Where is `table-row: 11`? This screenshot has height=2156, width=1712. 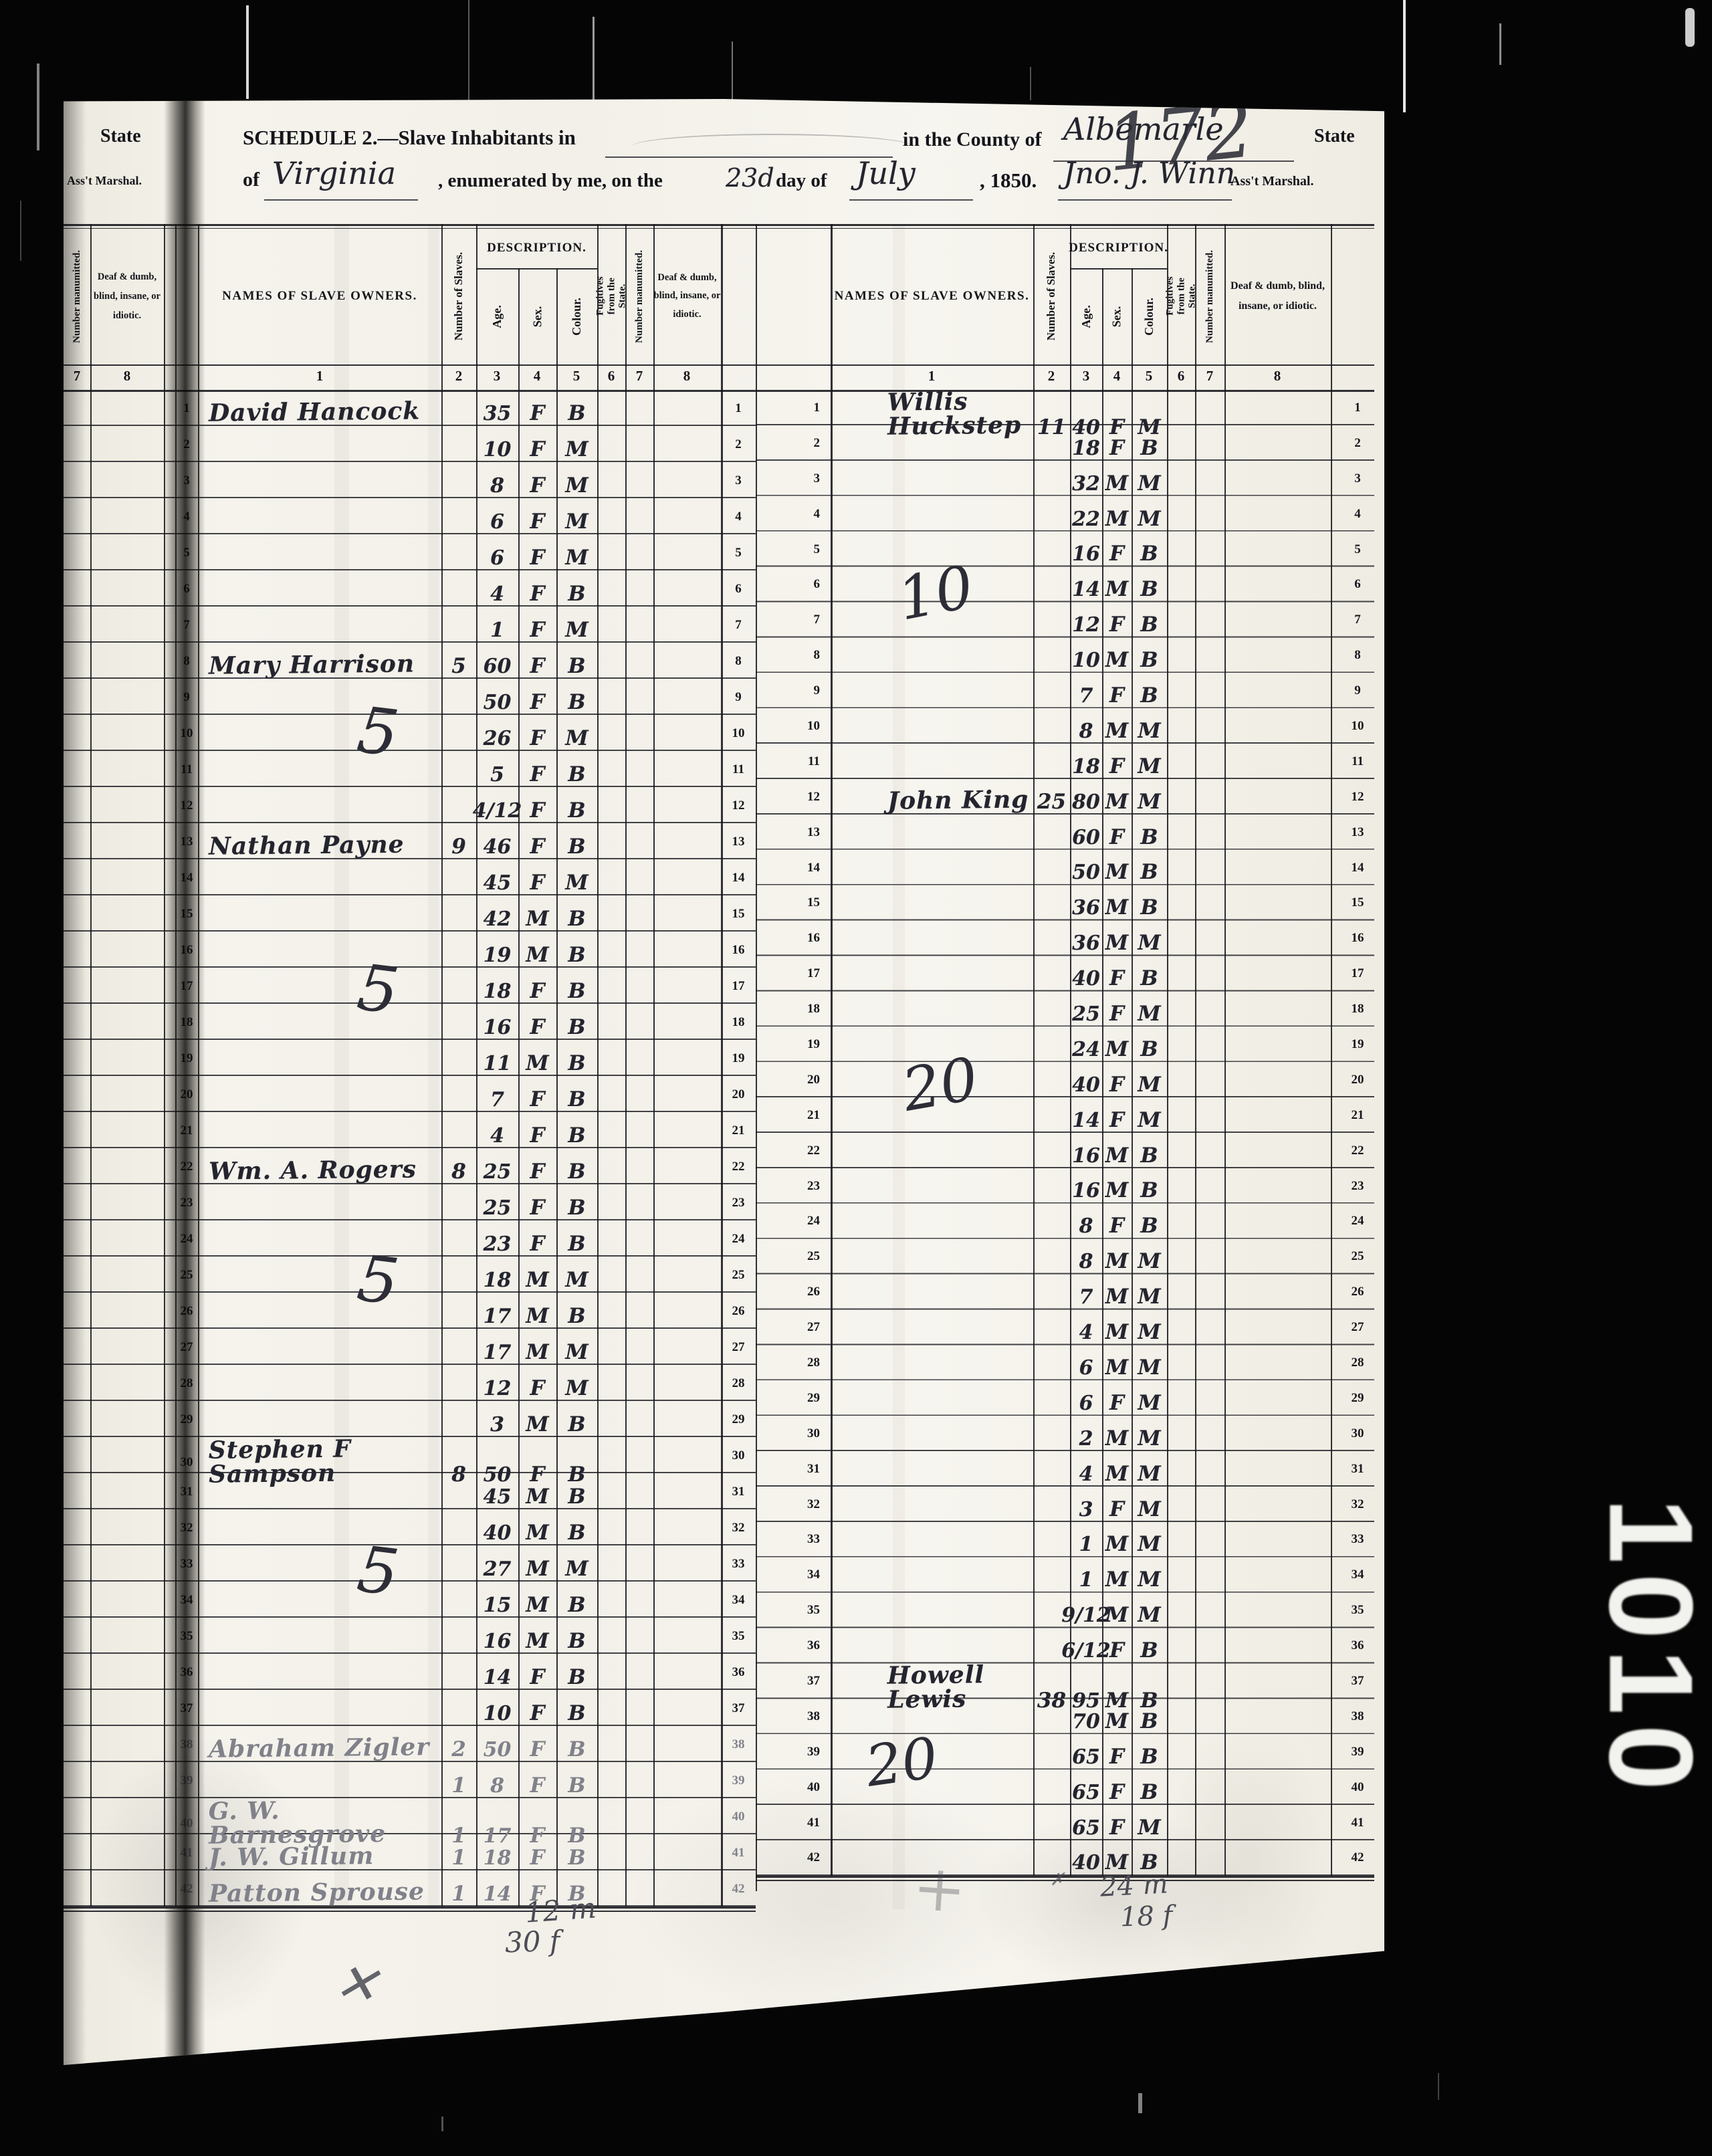
table-row: 11 is located at coordinates (793, 762).